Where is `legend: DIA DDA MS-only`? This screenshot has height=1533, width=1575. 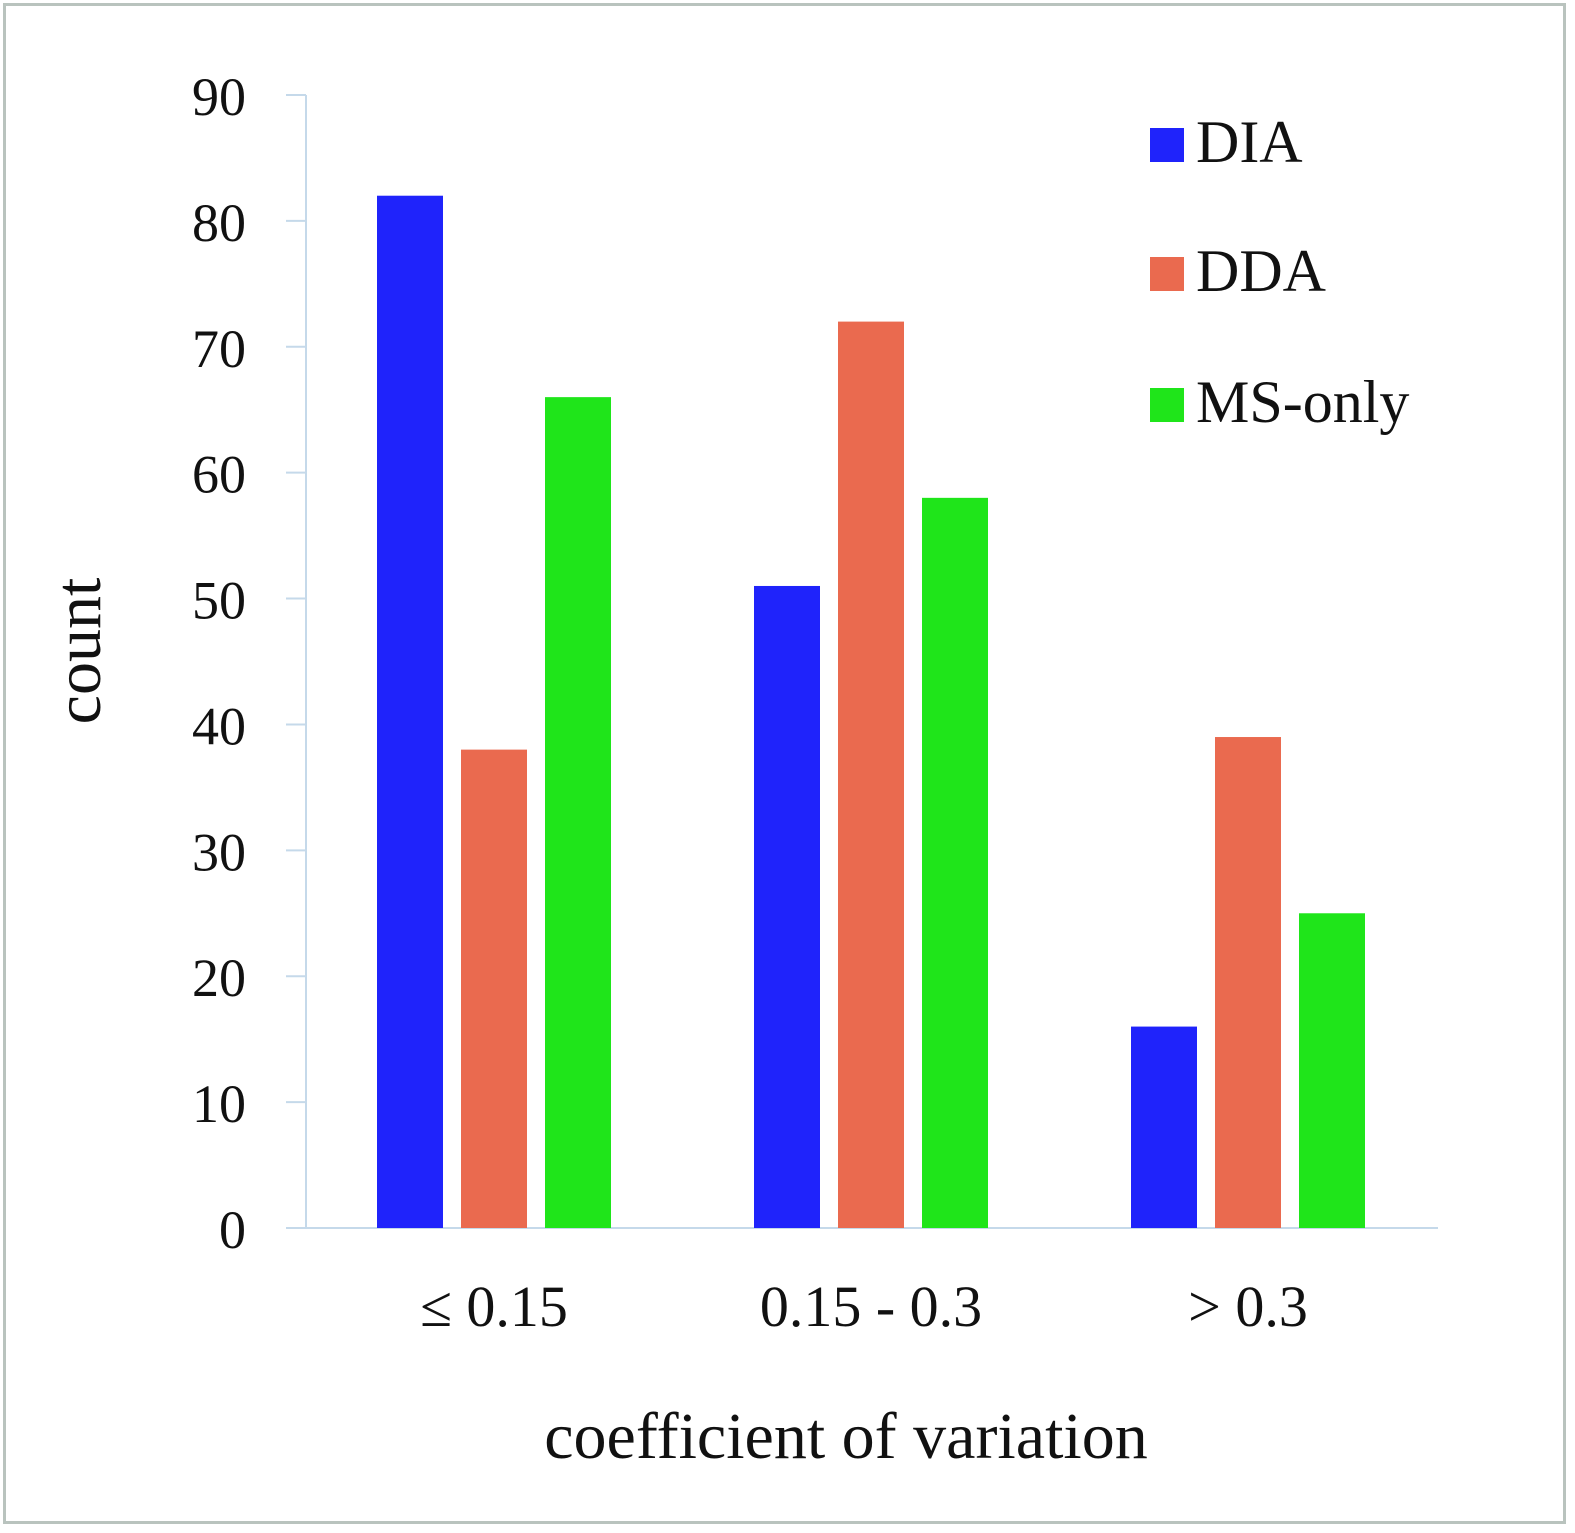
legend: DIA DDA MS-only is located at coordinates (1279, 272).